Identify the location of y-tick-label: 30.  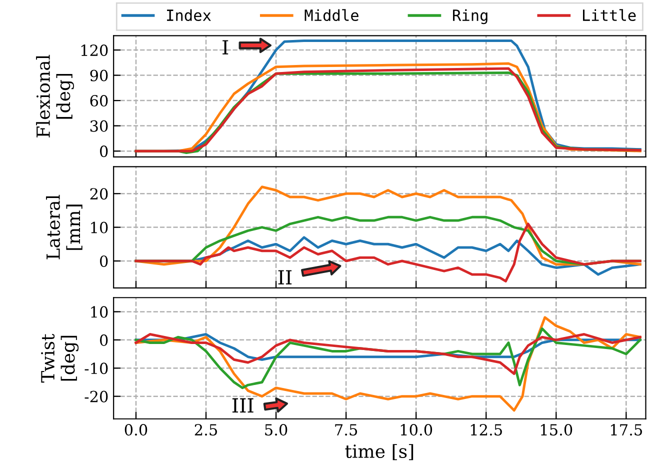
(99, 126).